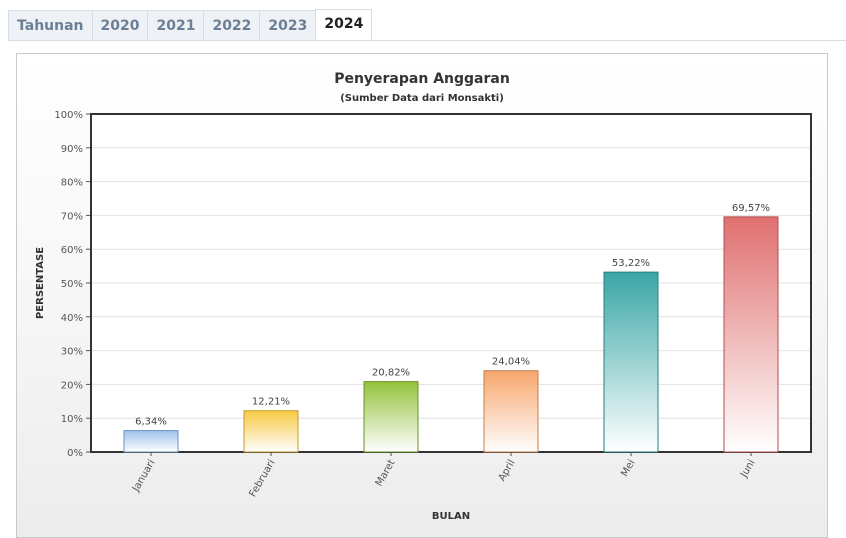 The width and height of the screenshot is (846, 538). I want to click on y-tick-label: 50%, so click(72, 284).